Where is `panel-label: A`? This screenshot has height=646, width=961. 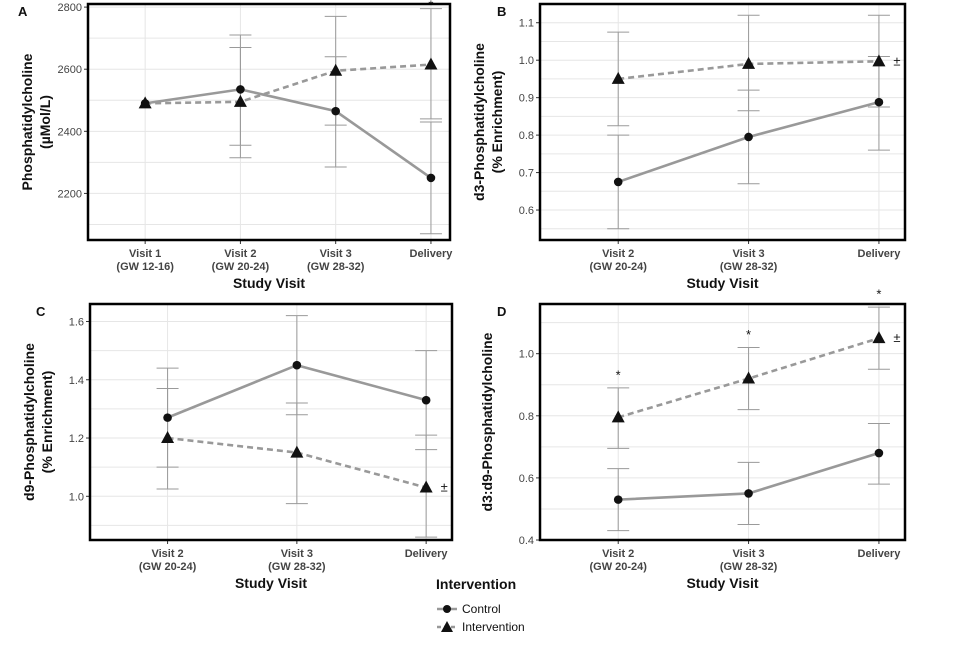
panel-label: A is located at coordinates (23, 11).